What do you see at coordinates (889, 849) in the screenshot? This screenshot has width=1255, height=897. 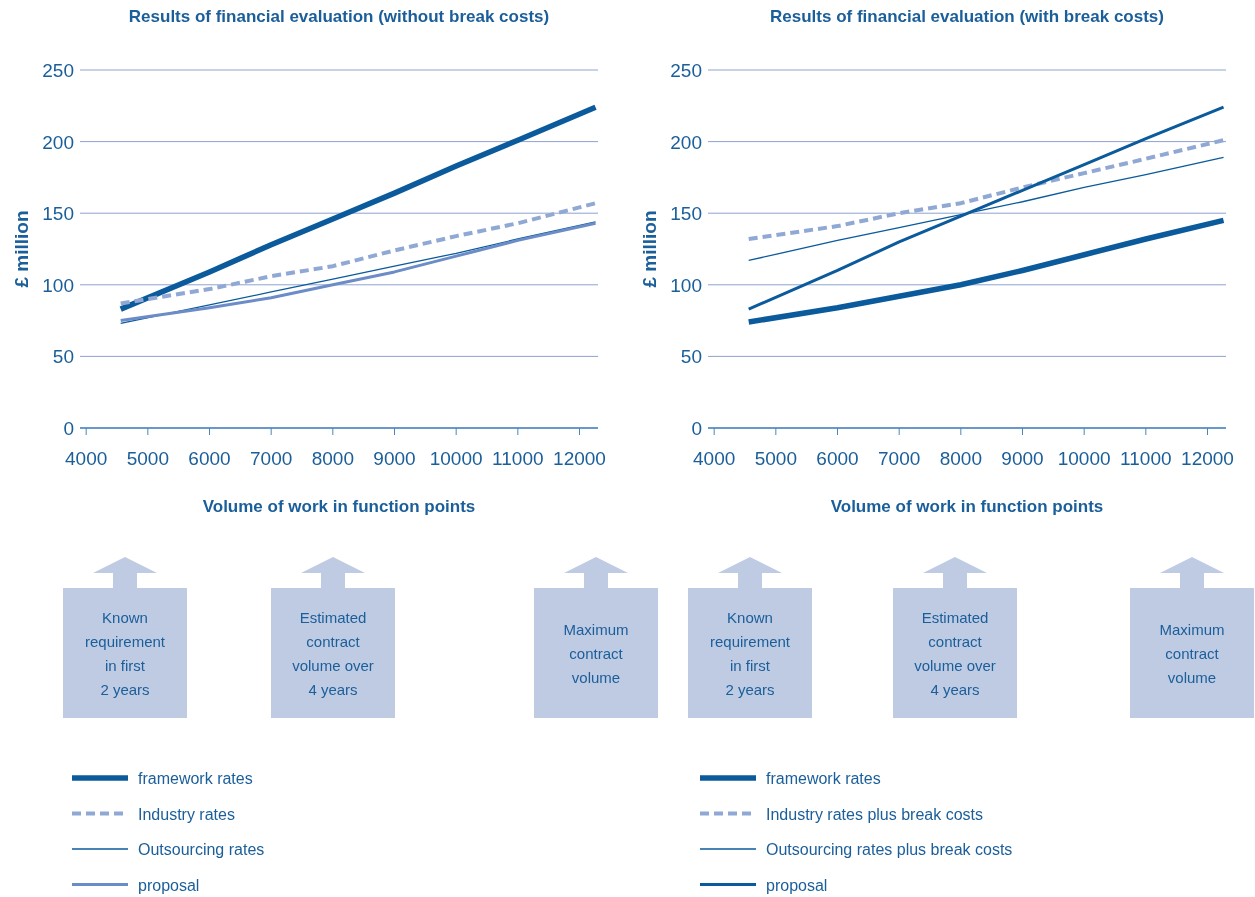 I see `legend-label: Outsourcing rates plus break costs` at bounding box center [889, 849].